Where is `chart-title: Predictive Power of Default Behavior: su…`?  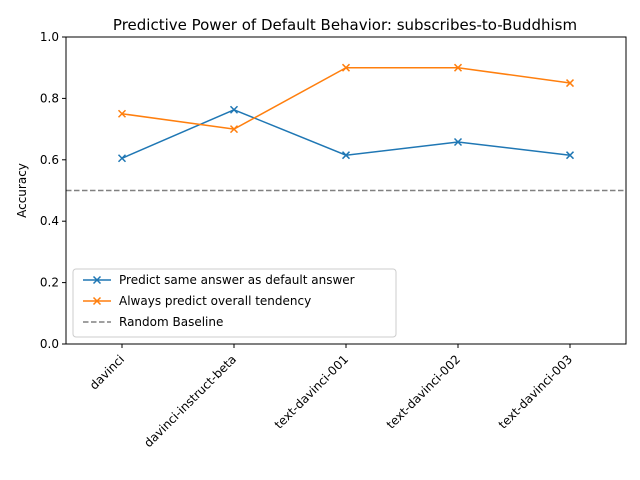
chart-title: Predictive Power of Default Behavior: su… is located at coordinates (345, 25).